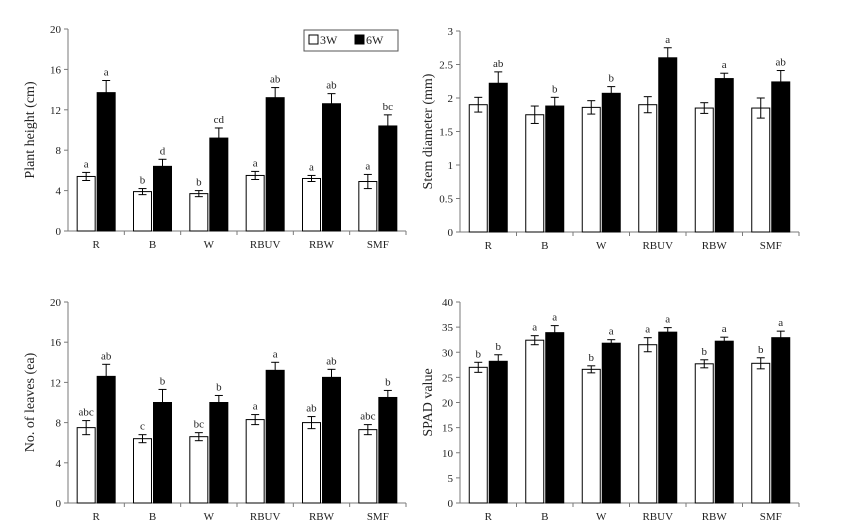  I want to click on significance-label: cd, so click(219, 120).